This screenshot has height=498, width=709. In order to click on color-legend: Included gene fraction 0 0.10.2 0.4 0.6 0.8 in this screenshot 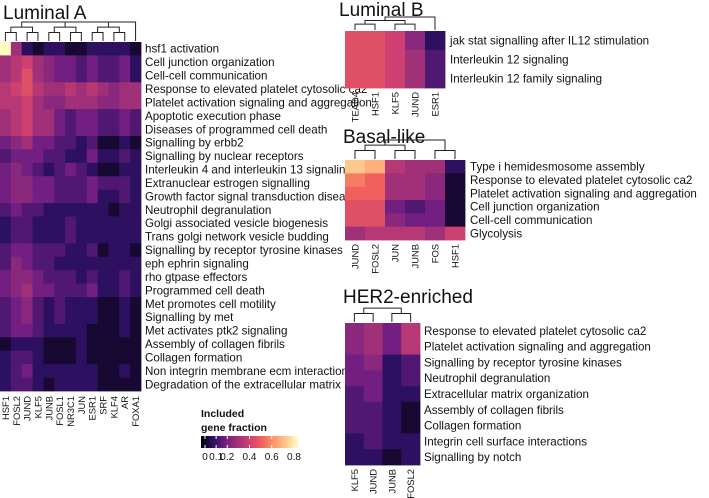, I will do `click(251, 435)`.